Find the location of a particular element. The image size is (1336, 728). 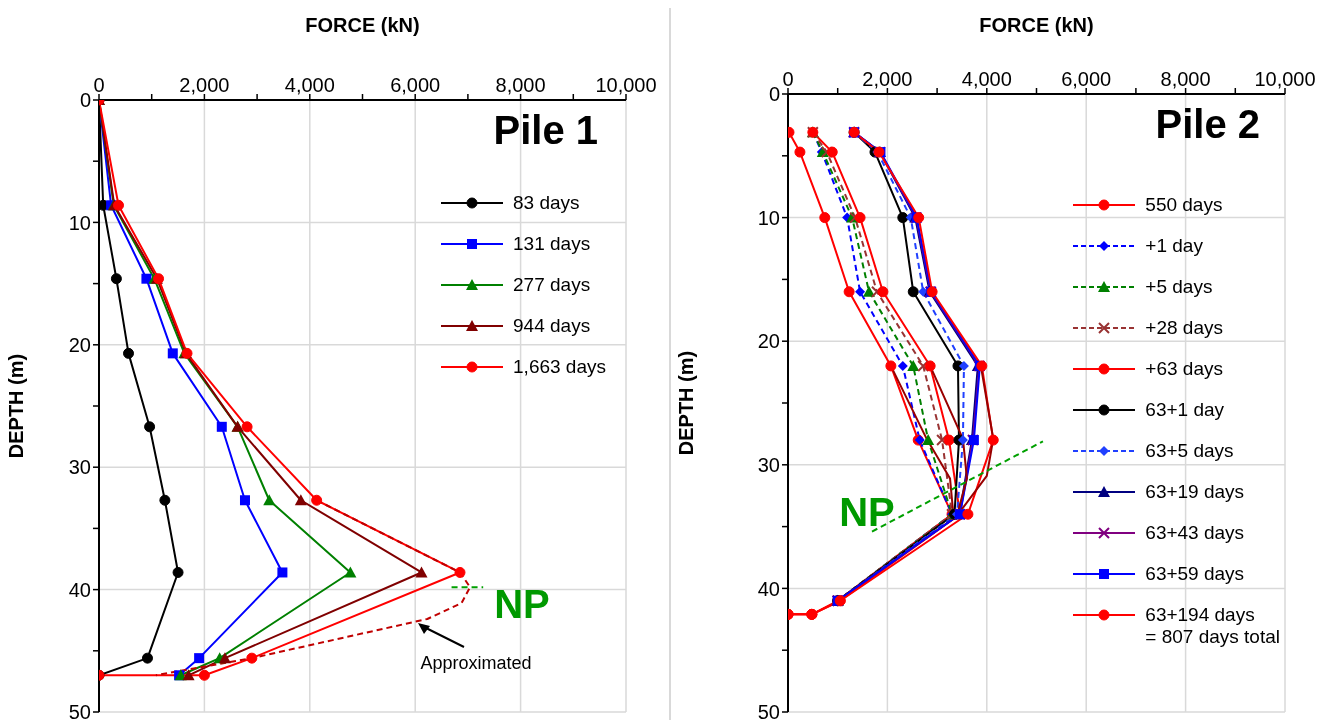

legend-label: 1,663 days is located at coordinates (559, 367).